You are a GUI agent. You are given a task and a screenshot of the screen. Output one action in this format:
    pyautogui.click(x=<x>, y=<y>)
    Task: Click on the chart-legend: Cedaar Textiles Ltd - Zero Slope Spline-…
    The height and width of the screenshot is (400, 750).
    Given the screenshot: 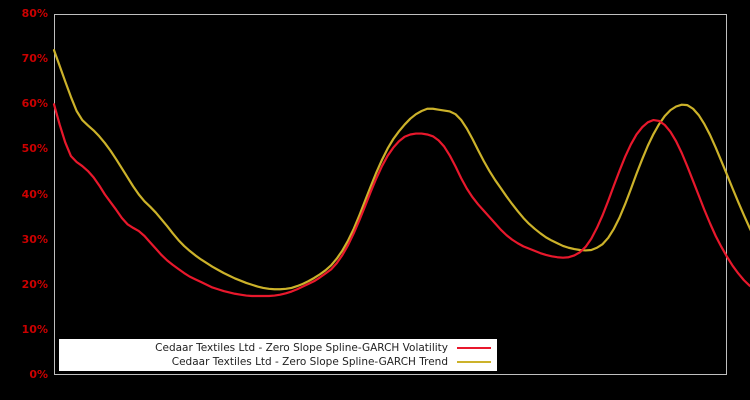 What is the action you would take?
    pyautogui.click(x=278, y=355)
    